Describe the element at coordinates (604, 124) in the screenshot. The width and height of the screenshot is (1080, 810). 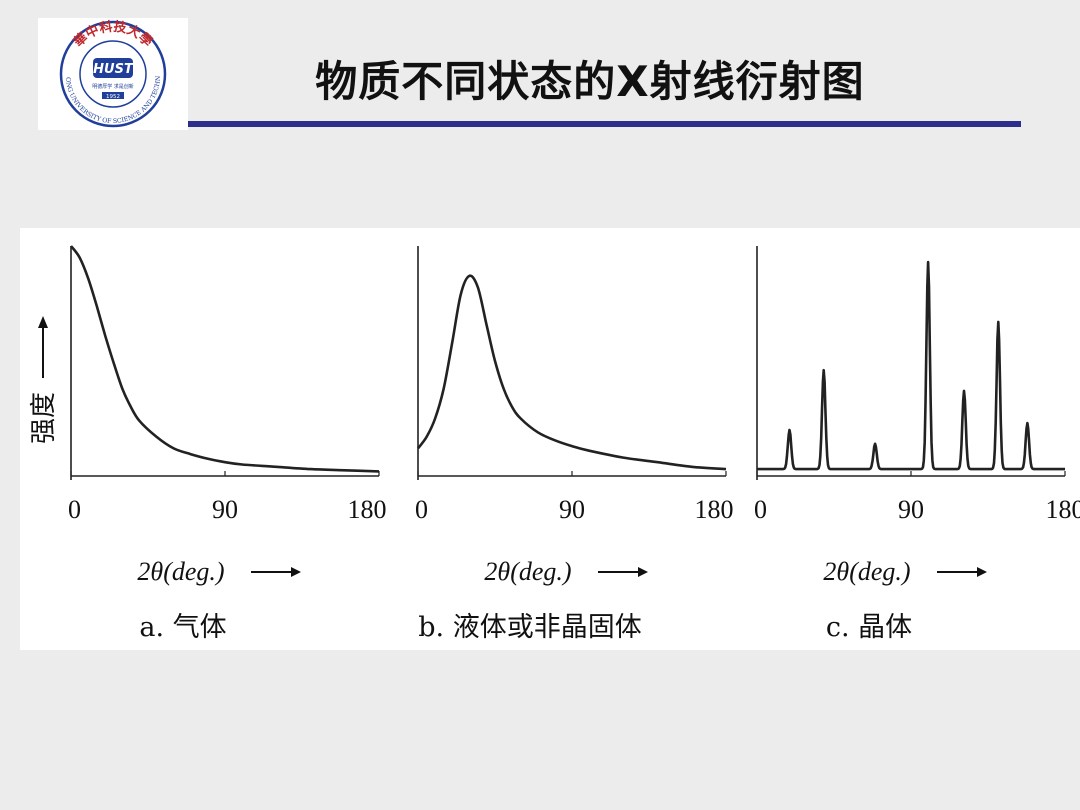
I see `title-underline` at that location.